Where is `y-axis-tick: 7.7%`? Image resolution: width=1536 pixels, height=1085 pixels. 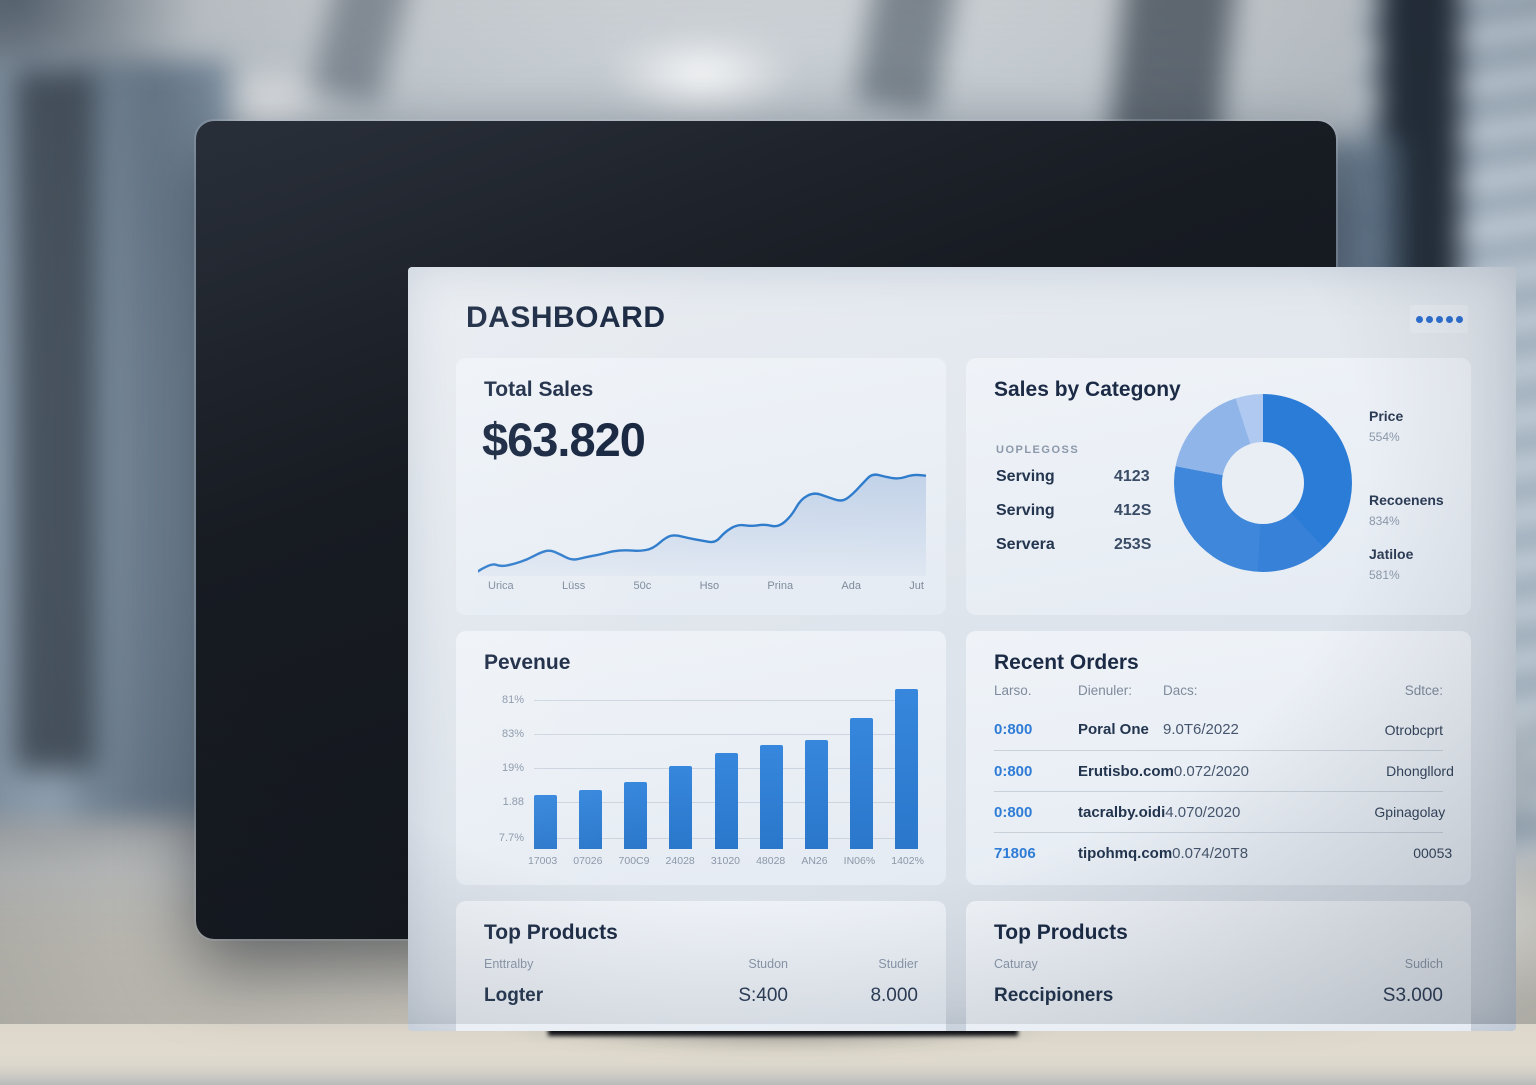 y-axis-tick: 7.7% is located at coordinates (502, 838).